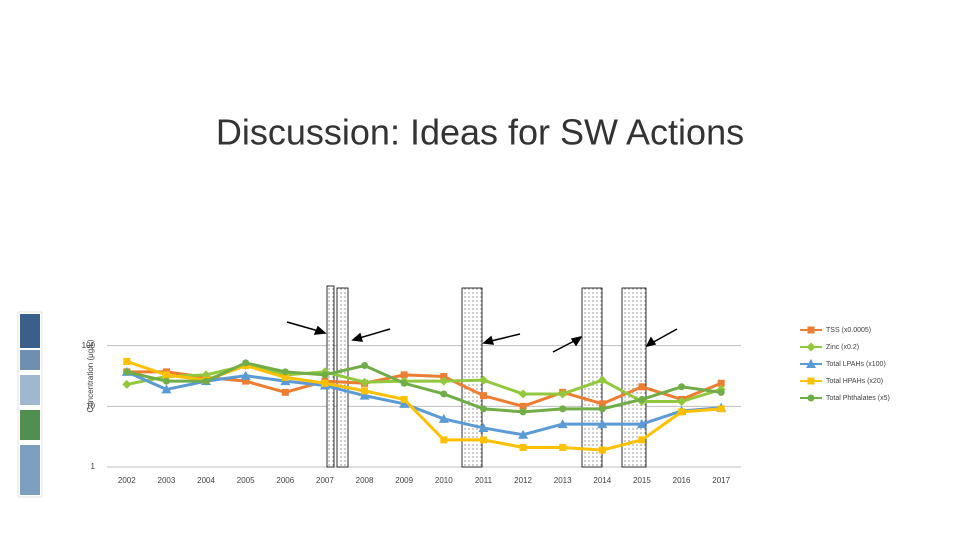 The height and width of the screenshot is (540, 960). I want to click on x-tick-label: 2005, so click(246, 480).